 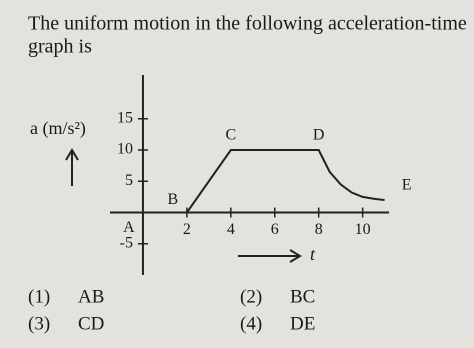 What do you see at coordinates (173, 199) in the screenshot?
I see `point-label: B` at bounding box center [173, 199].